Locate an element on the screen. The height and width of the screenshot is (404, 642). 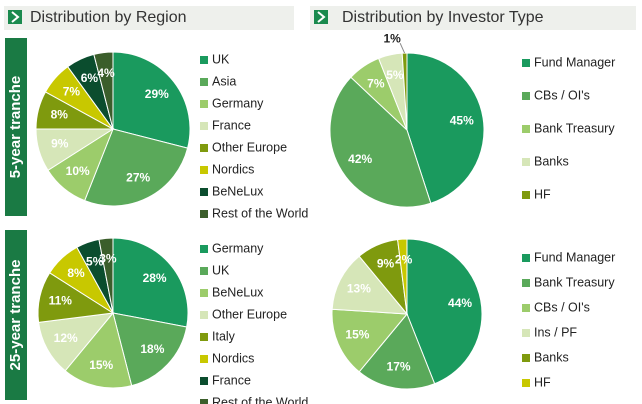
slice-label: 44% is located at coordinates (460, 303).